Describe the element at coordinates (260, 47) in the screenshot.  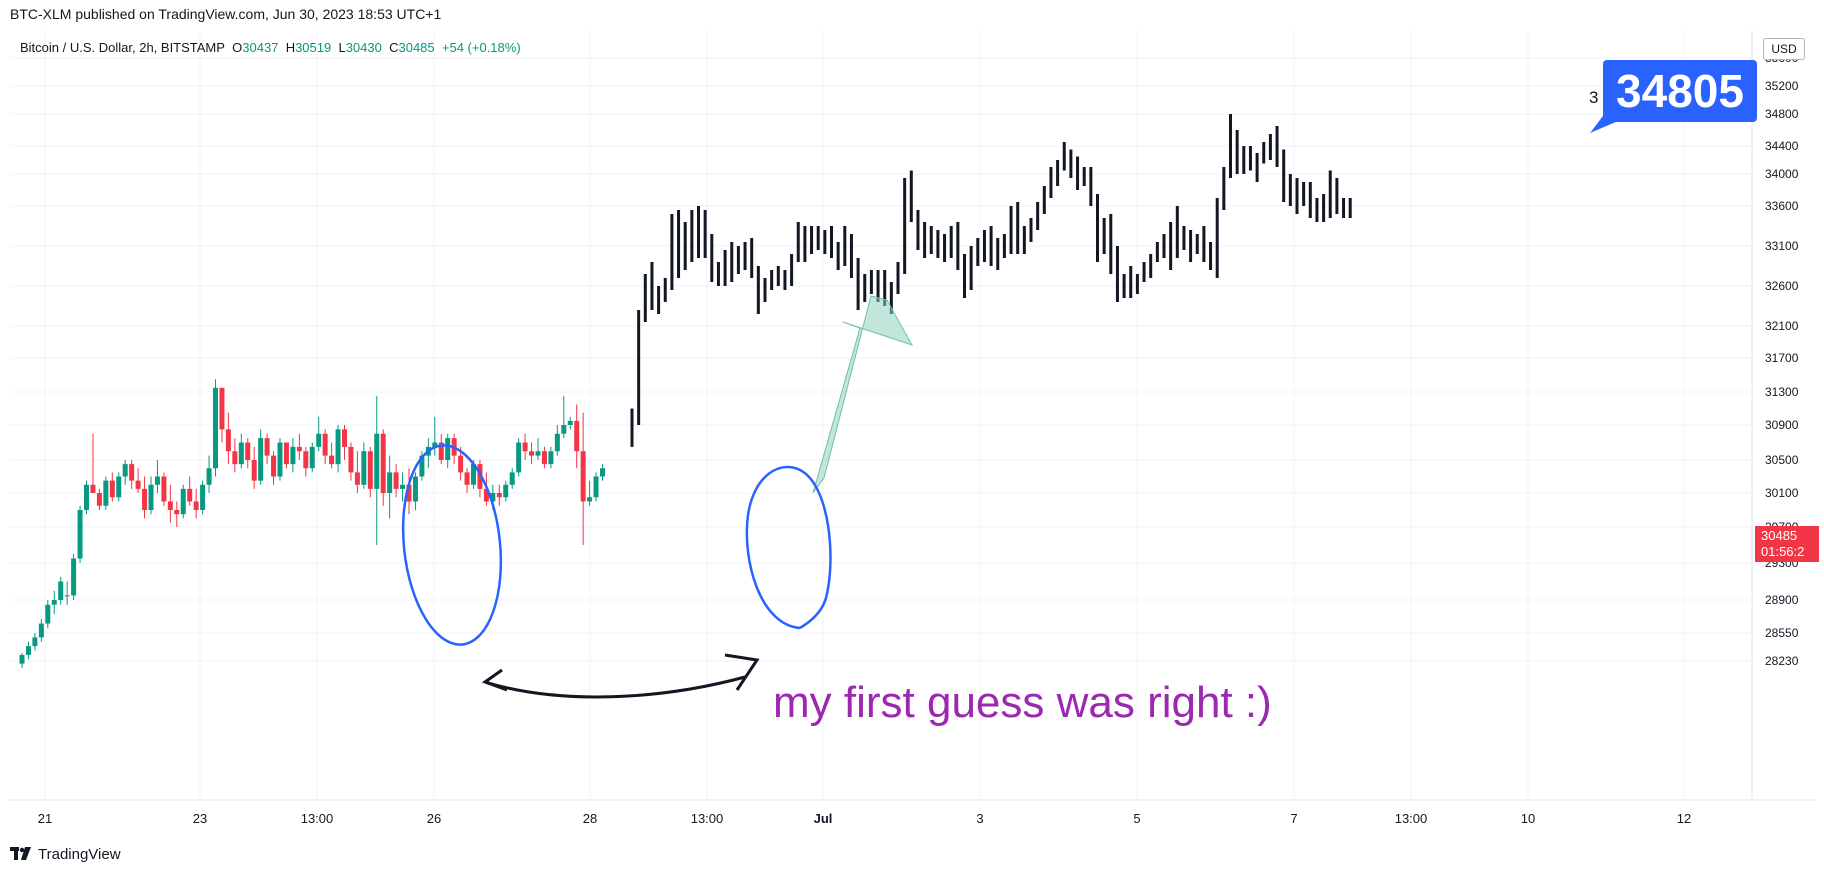
I see `open-value: 30437` at that location.